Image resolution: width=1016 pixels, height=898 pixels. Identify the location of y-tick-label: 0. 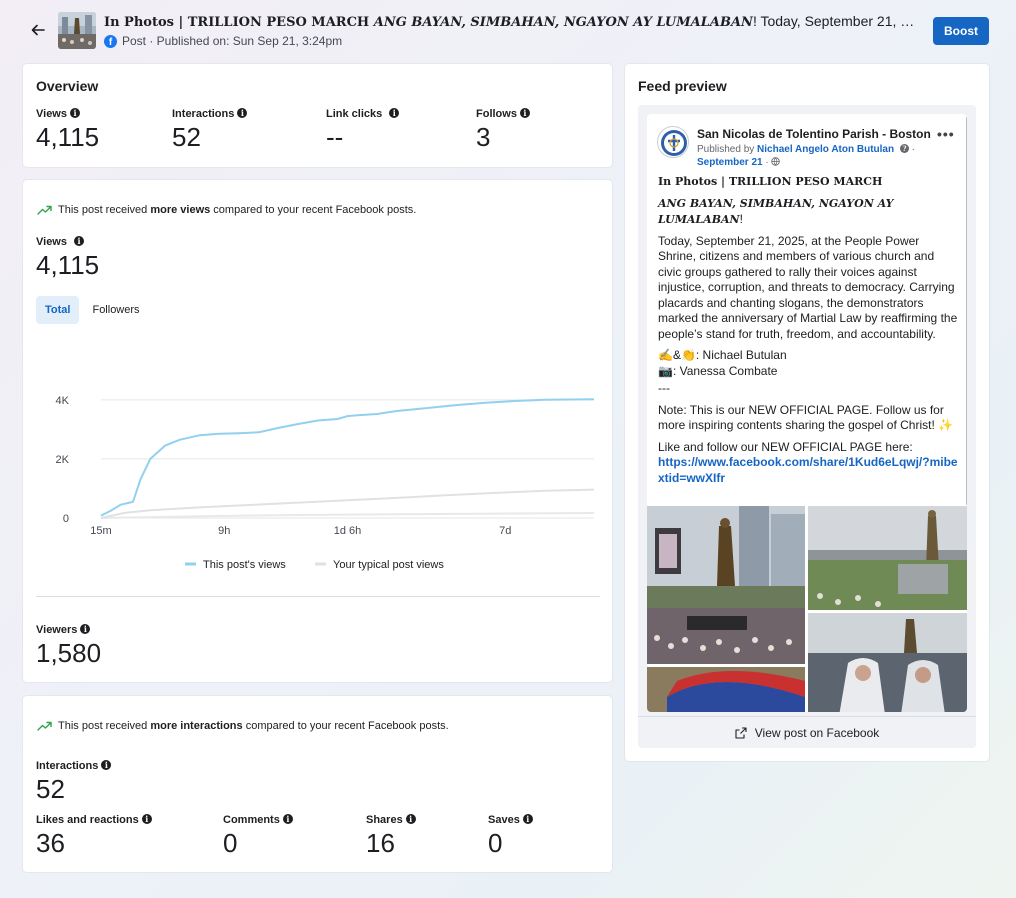
(66, 519).